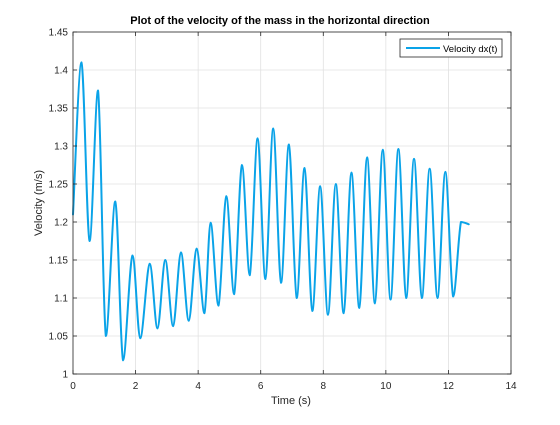  Describe the element at coordinates (449, 386) in the screenshot. I see `x-tick-label-6: 12` at that location.